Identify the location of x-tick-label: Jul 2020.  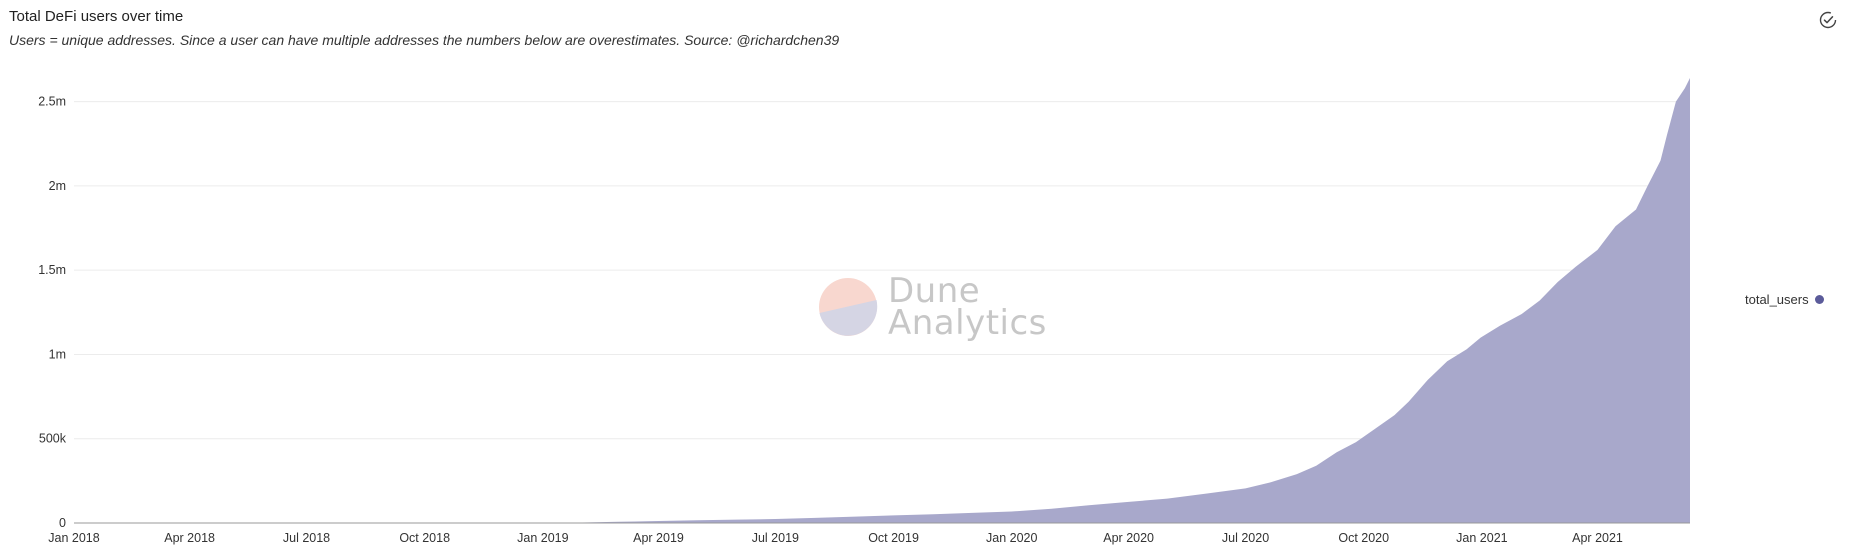
(1245, 538).